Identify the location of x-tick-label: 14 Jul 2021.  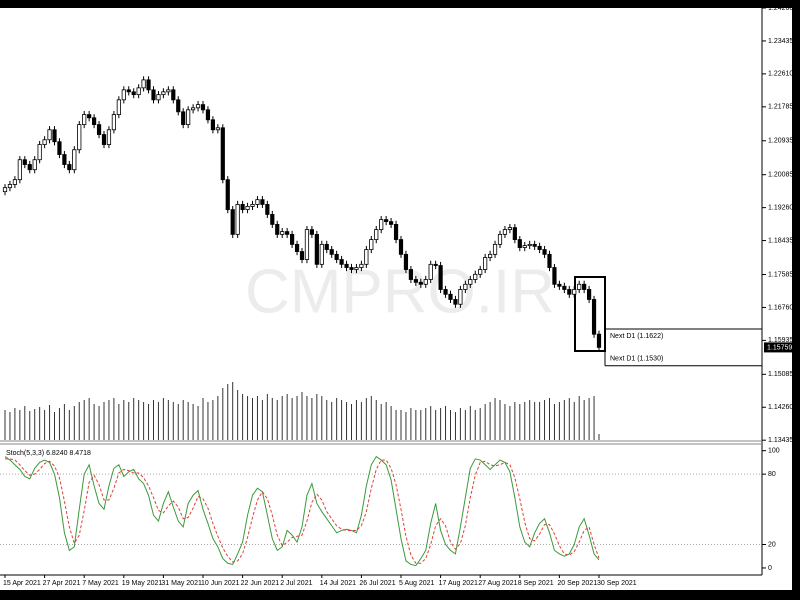
(338, 583).